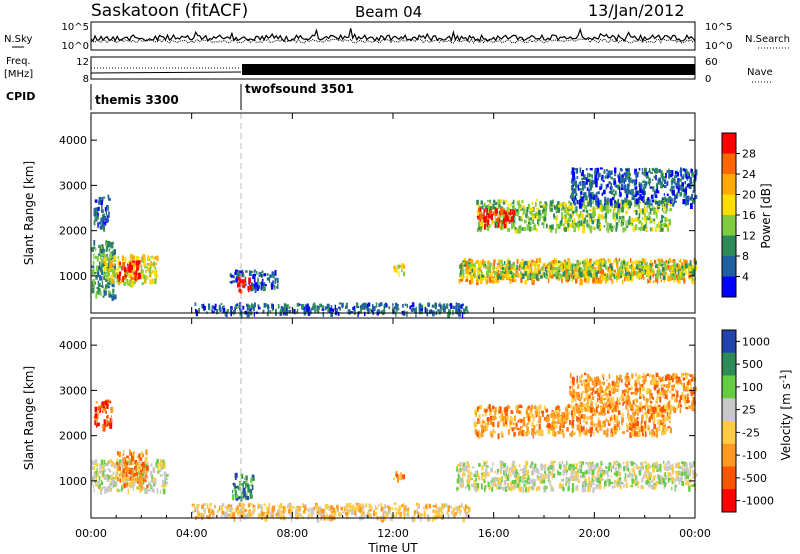  What do you see at coordinates (711, 62) in the screenshot?
I see `freq-right-tick-top: 60` at bounding box center [711, 62].